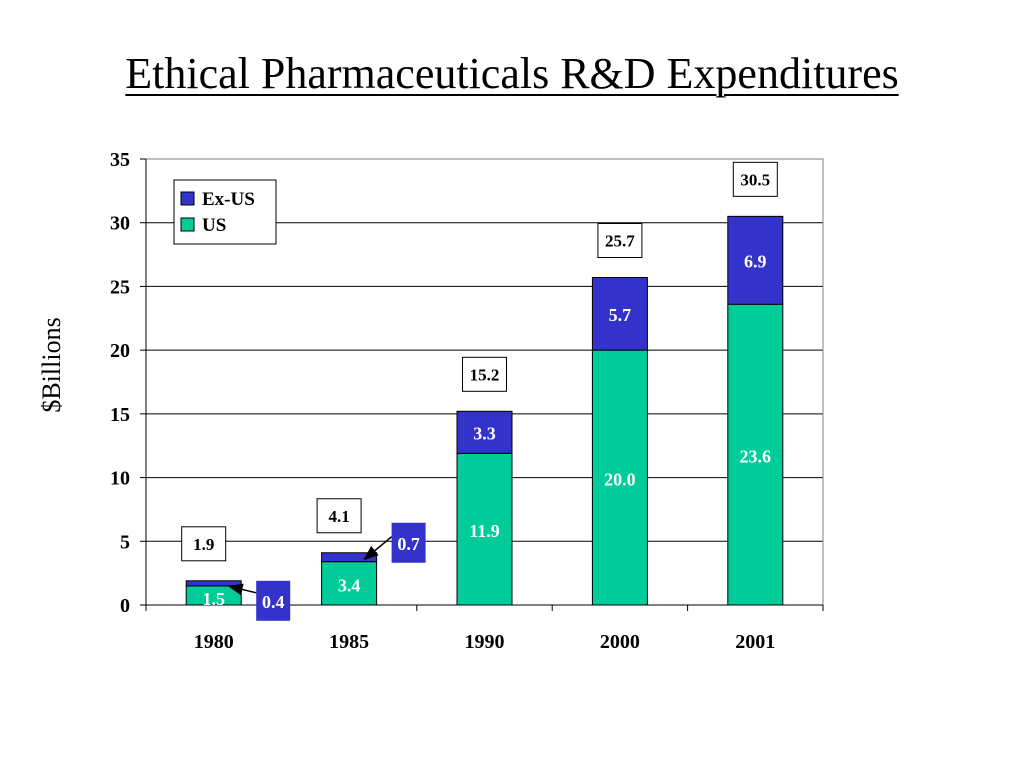  I want to click on x-tick-label: 1985, so click(349, 642).